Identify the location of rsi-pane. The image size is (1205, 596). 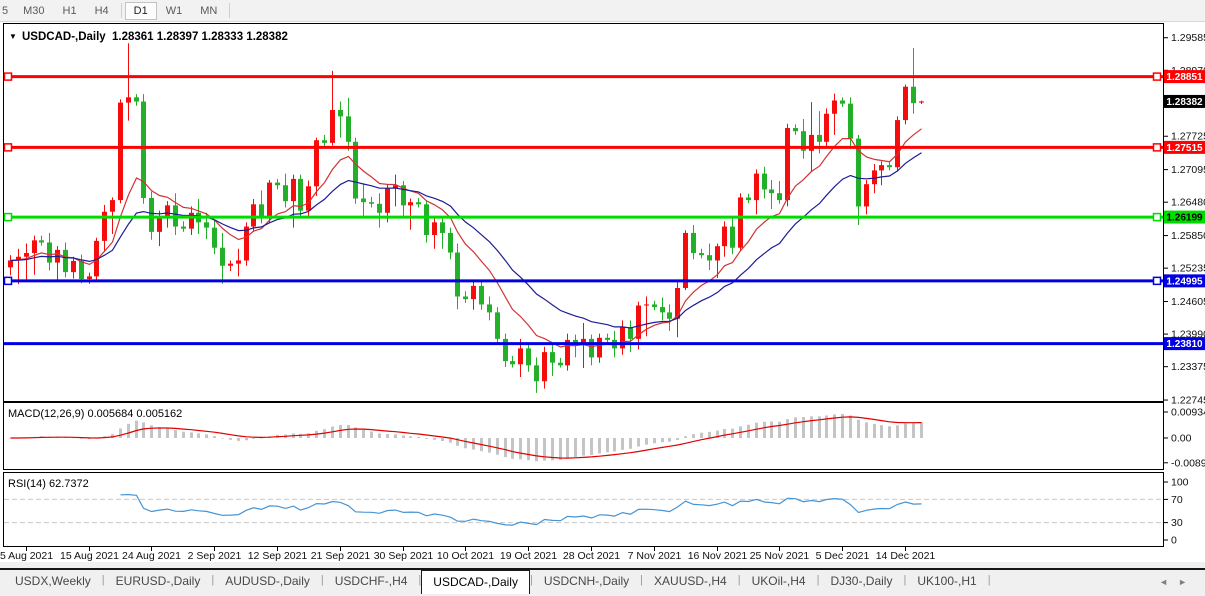
(583, 509).